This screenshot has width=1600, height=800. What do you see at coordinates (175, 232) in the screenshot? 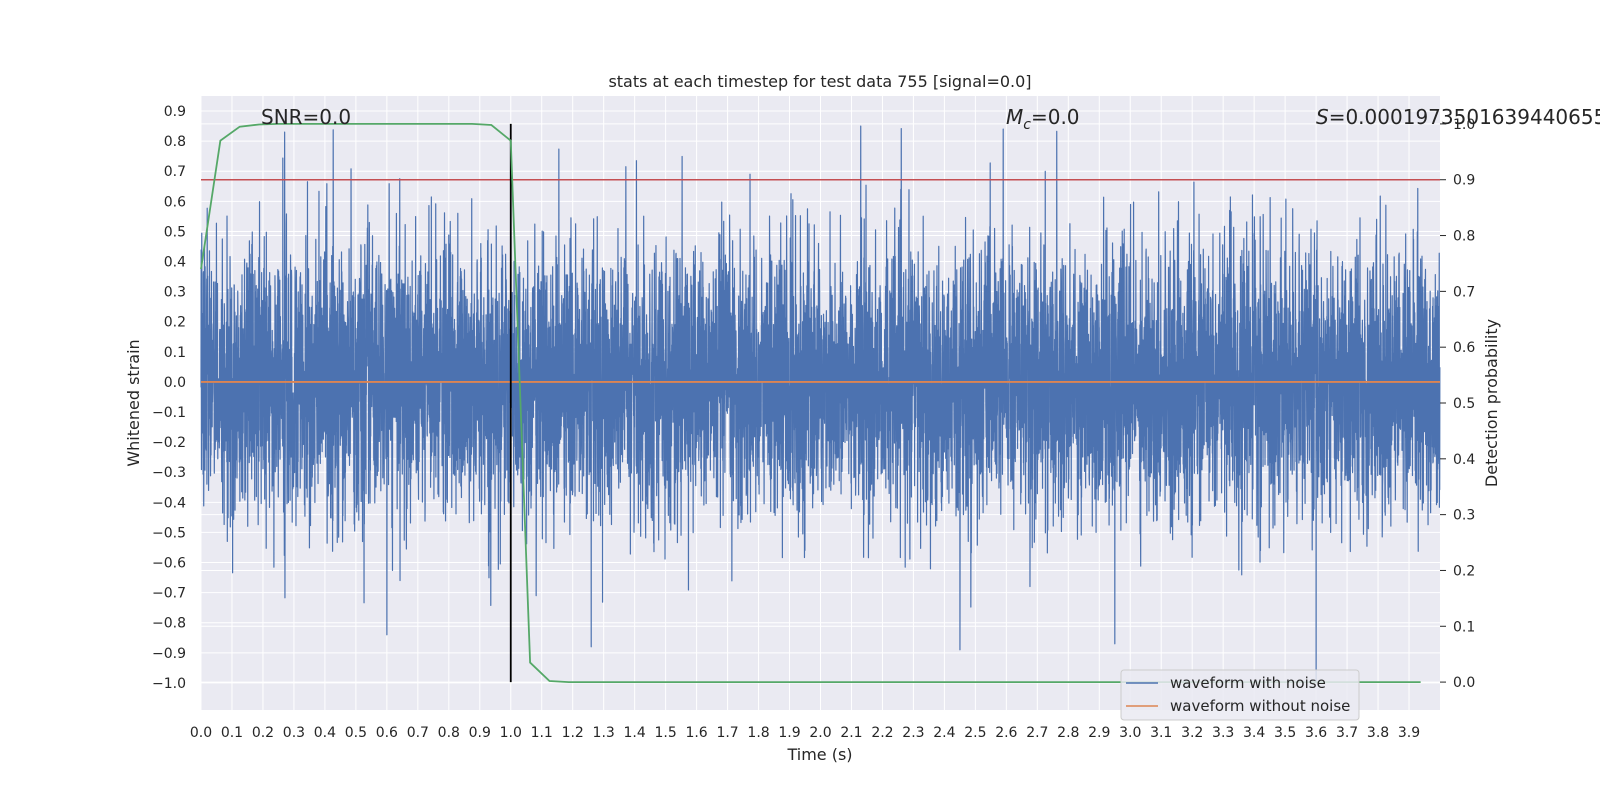
I see `y-tick-label: 0.5` at bounding box center [175, 232].